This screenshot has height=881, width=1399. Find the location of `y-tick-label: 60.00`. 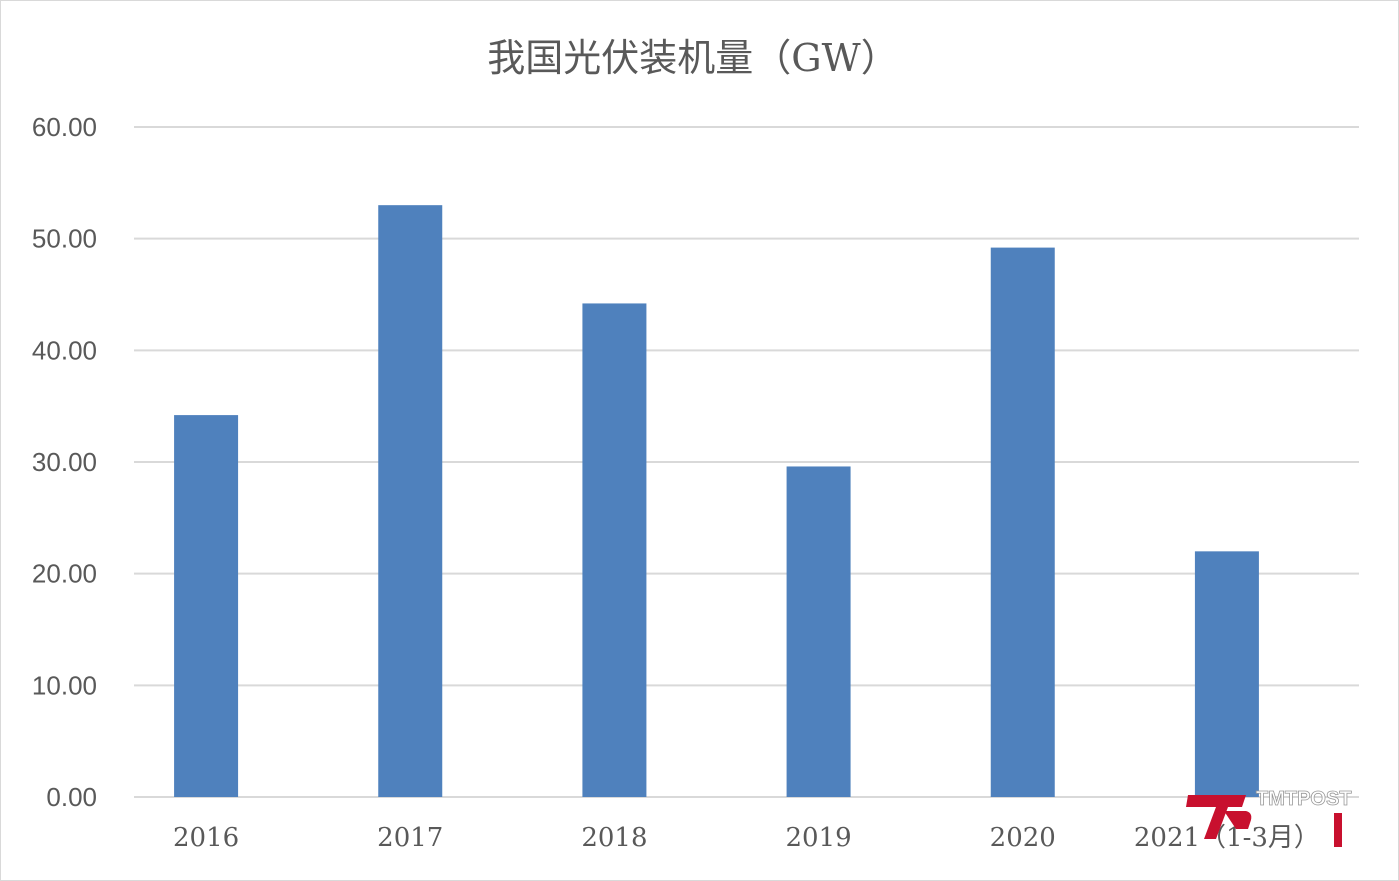

y-tick-label: 60.00 is located at coordinates (64, 127).